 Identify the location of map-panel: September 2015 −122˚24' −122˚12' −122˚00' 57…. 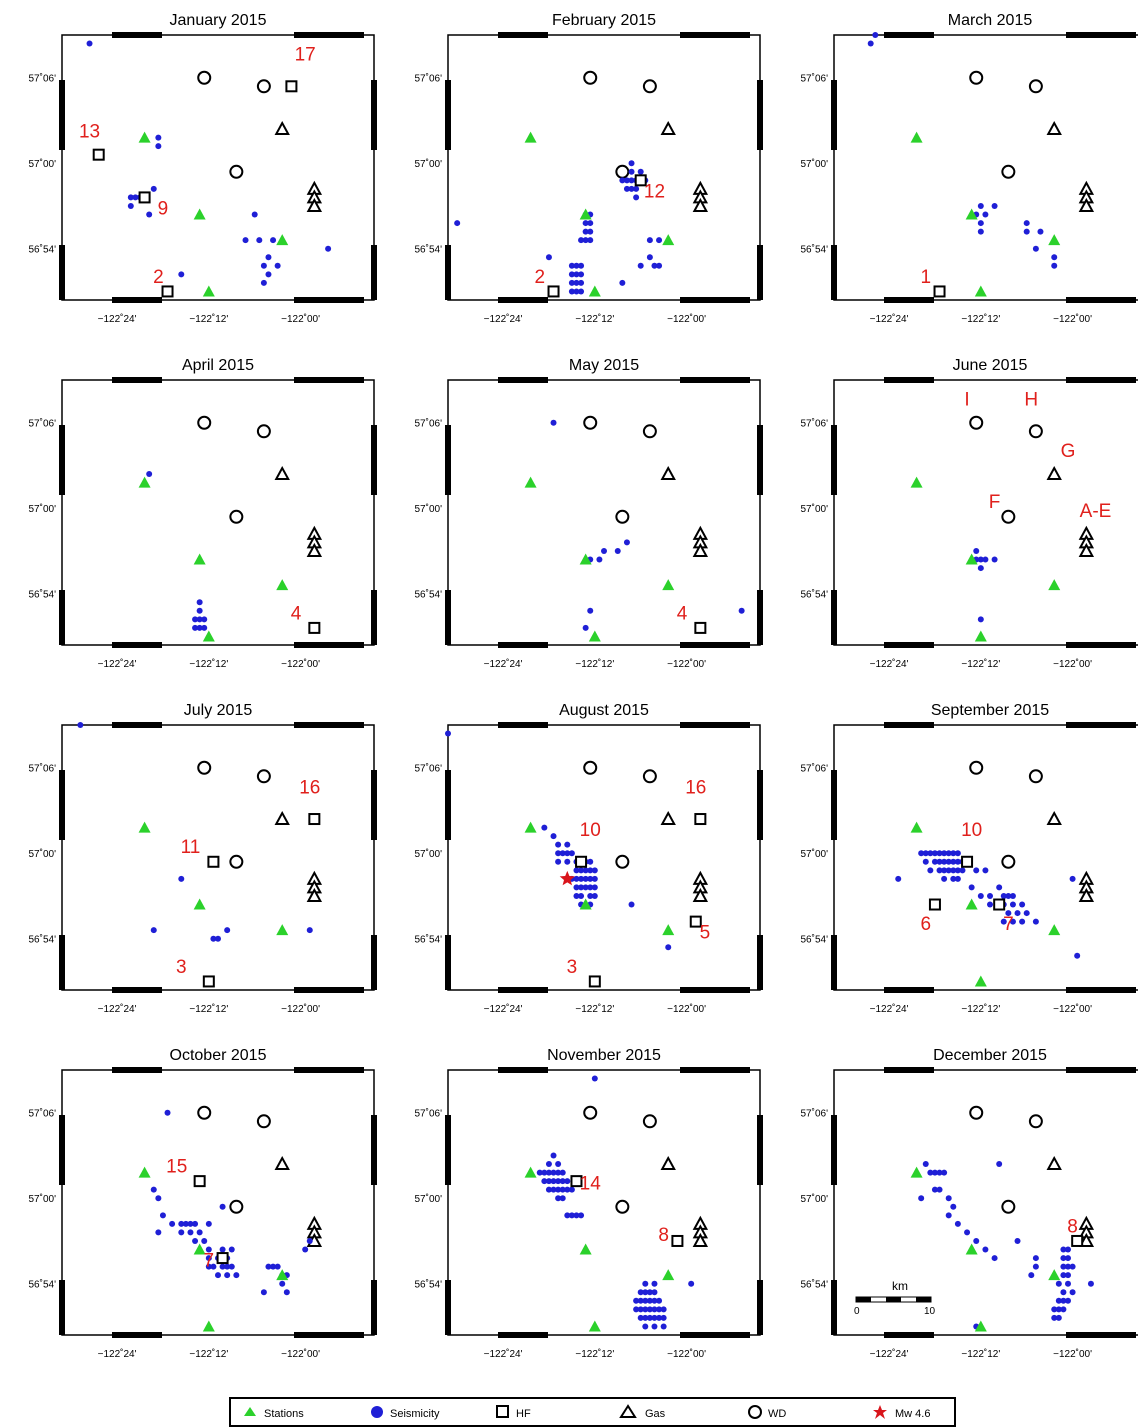
(969, 858).